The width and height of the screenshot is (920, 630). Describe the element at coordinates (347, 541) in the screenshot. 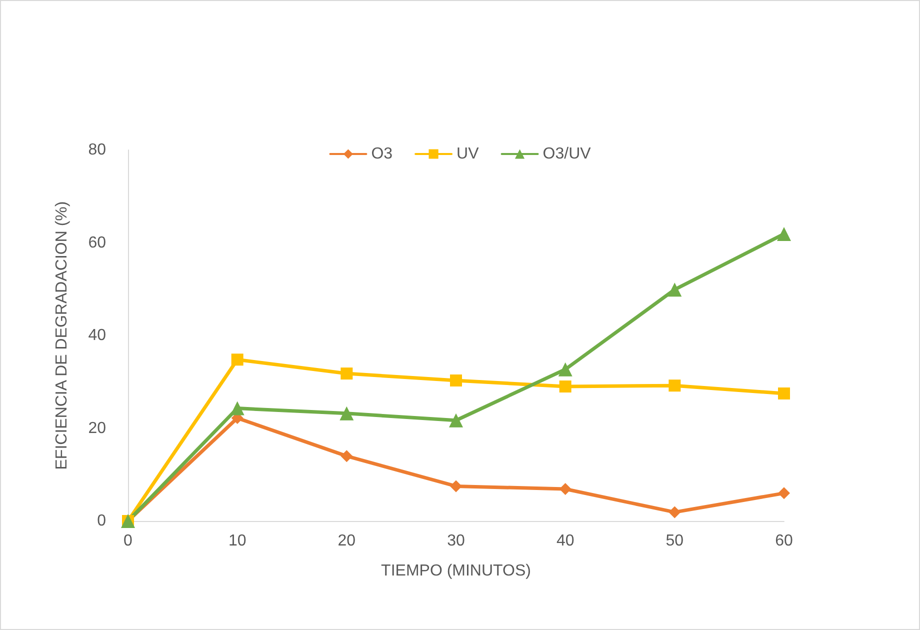

I see `x-tick-label: 20` at that location.